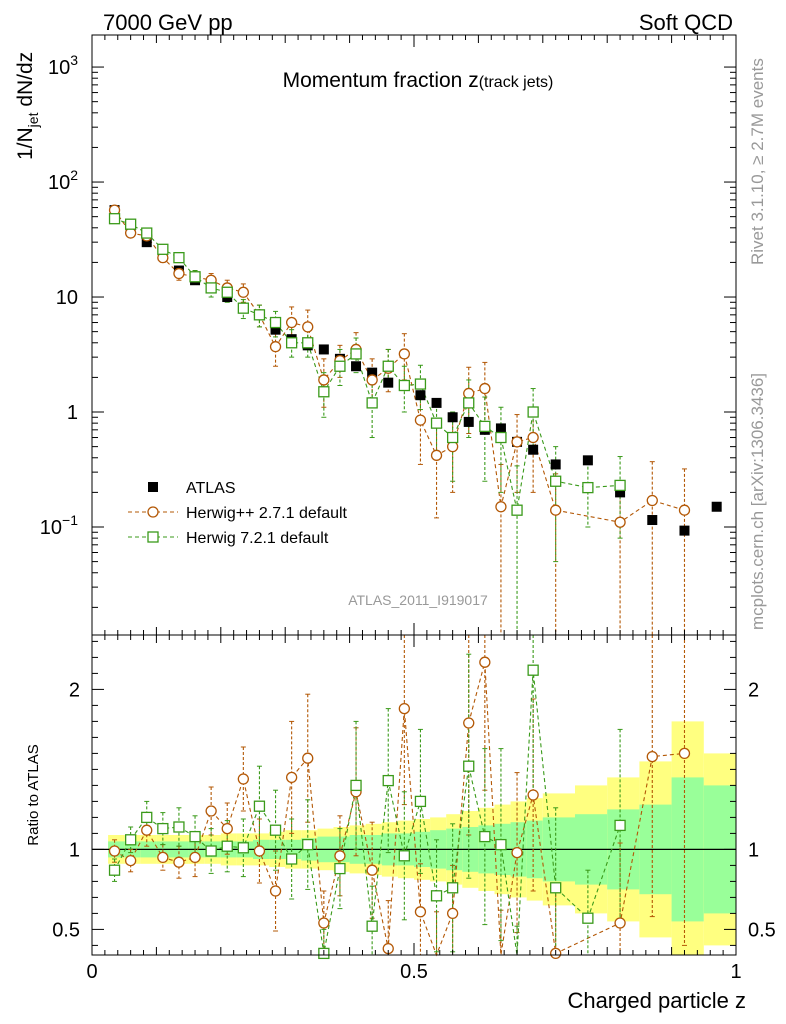  Describe the element at coordinates (686, 22) in the screenshot. I see `header-right: Soft QCD` at that location.